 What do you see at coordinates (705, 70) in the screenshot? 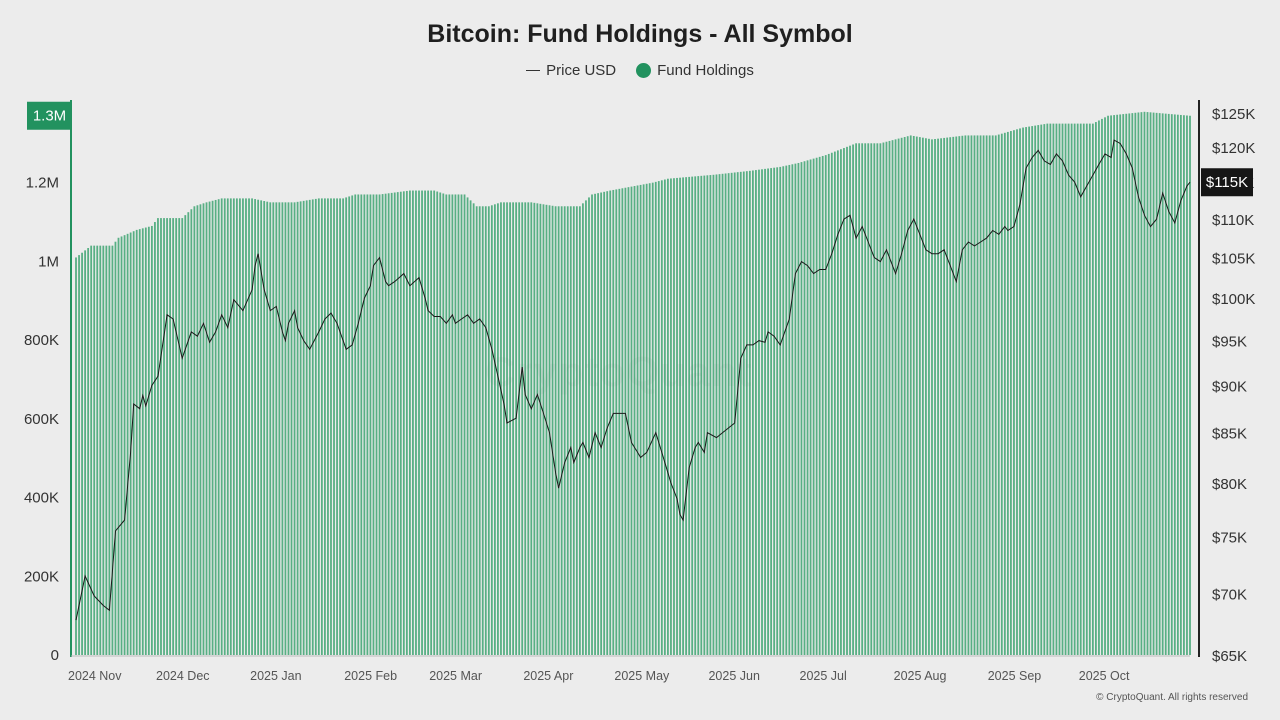
I see `legend-holdings-label: Fund Holdings` at bounding box center [705, 70].